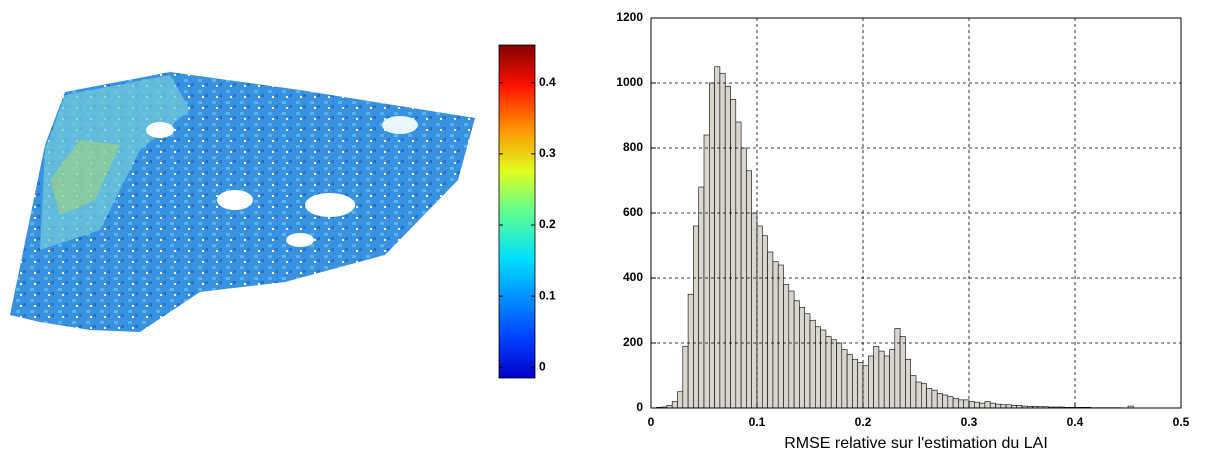 The width and height of the screenshot is (1207, 457). Describe the element at coordinates (633, 212) in the screenshot. I see `y-tick-label: 600` at that location.